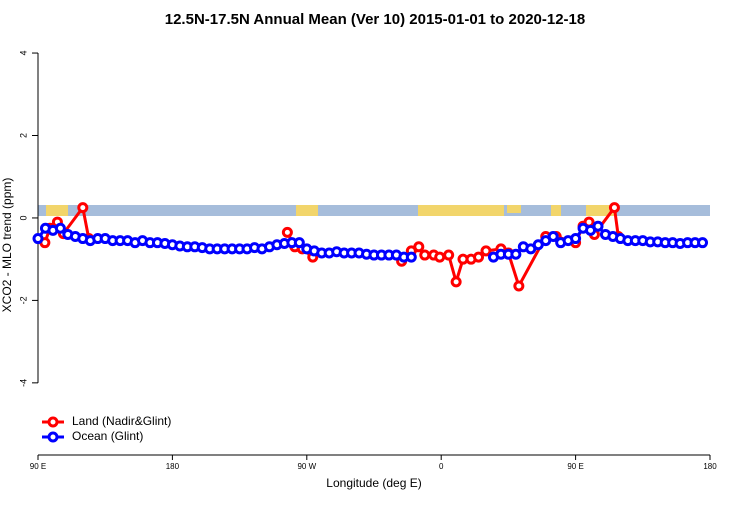  I want to click on legend-label: Ocean (Glint), so click(107, 436).